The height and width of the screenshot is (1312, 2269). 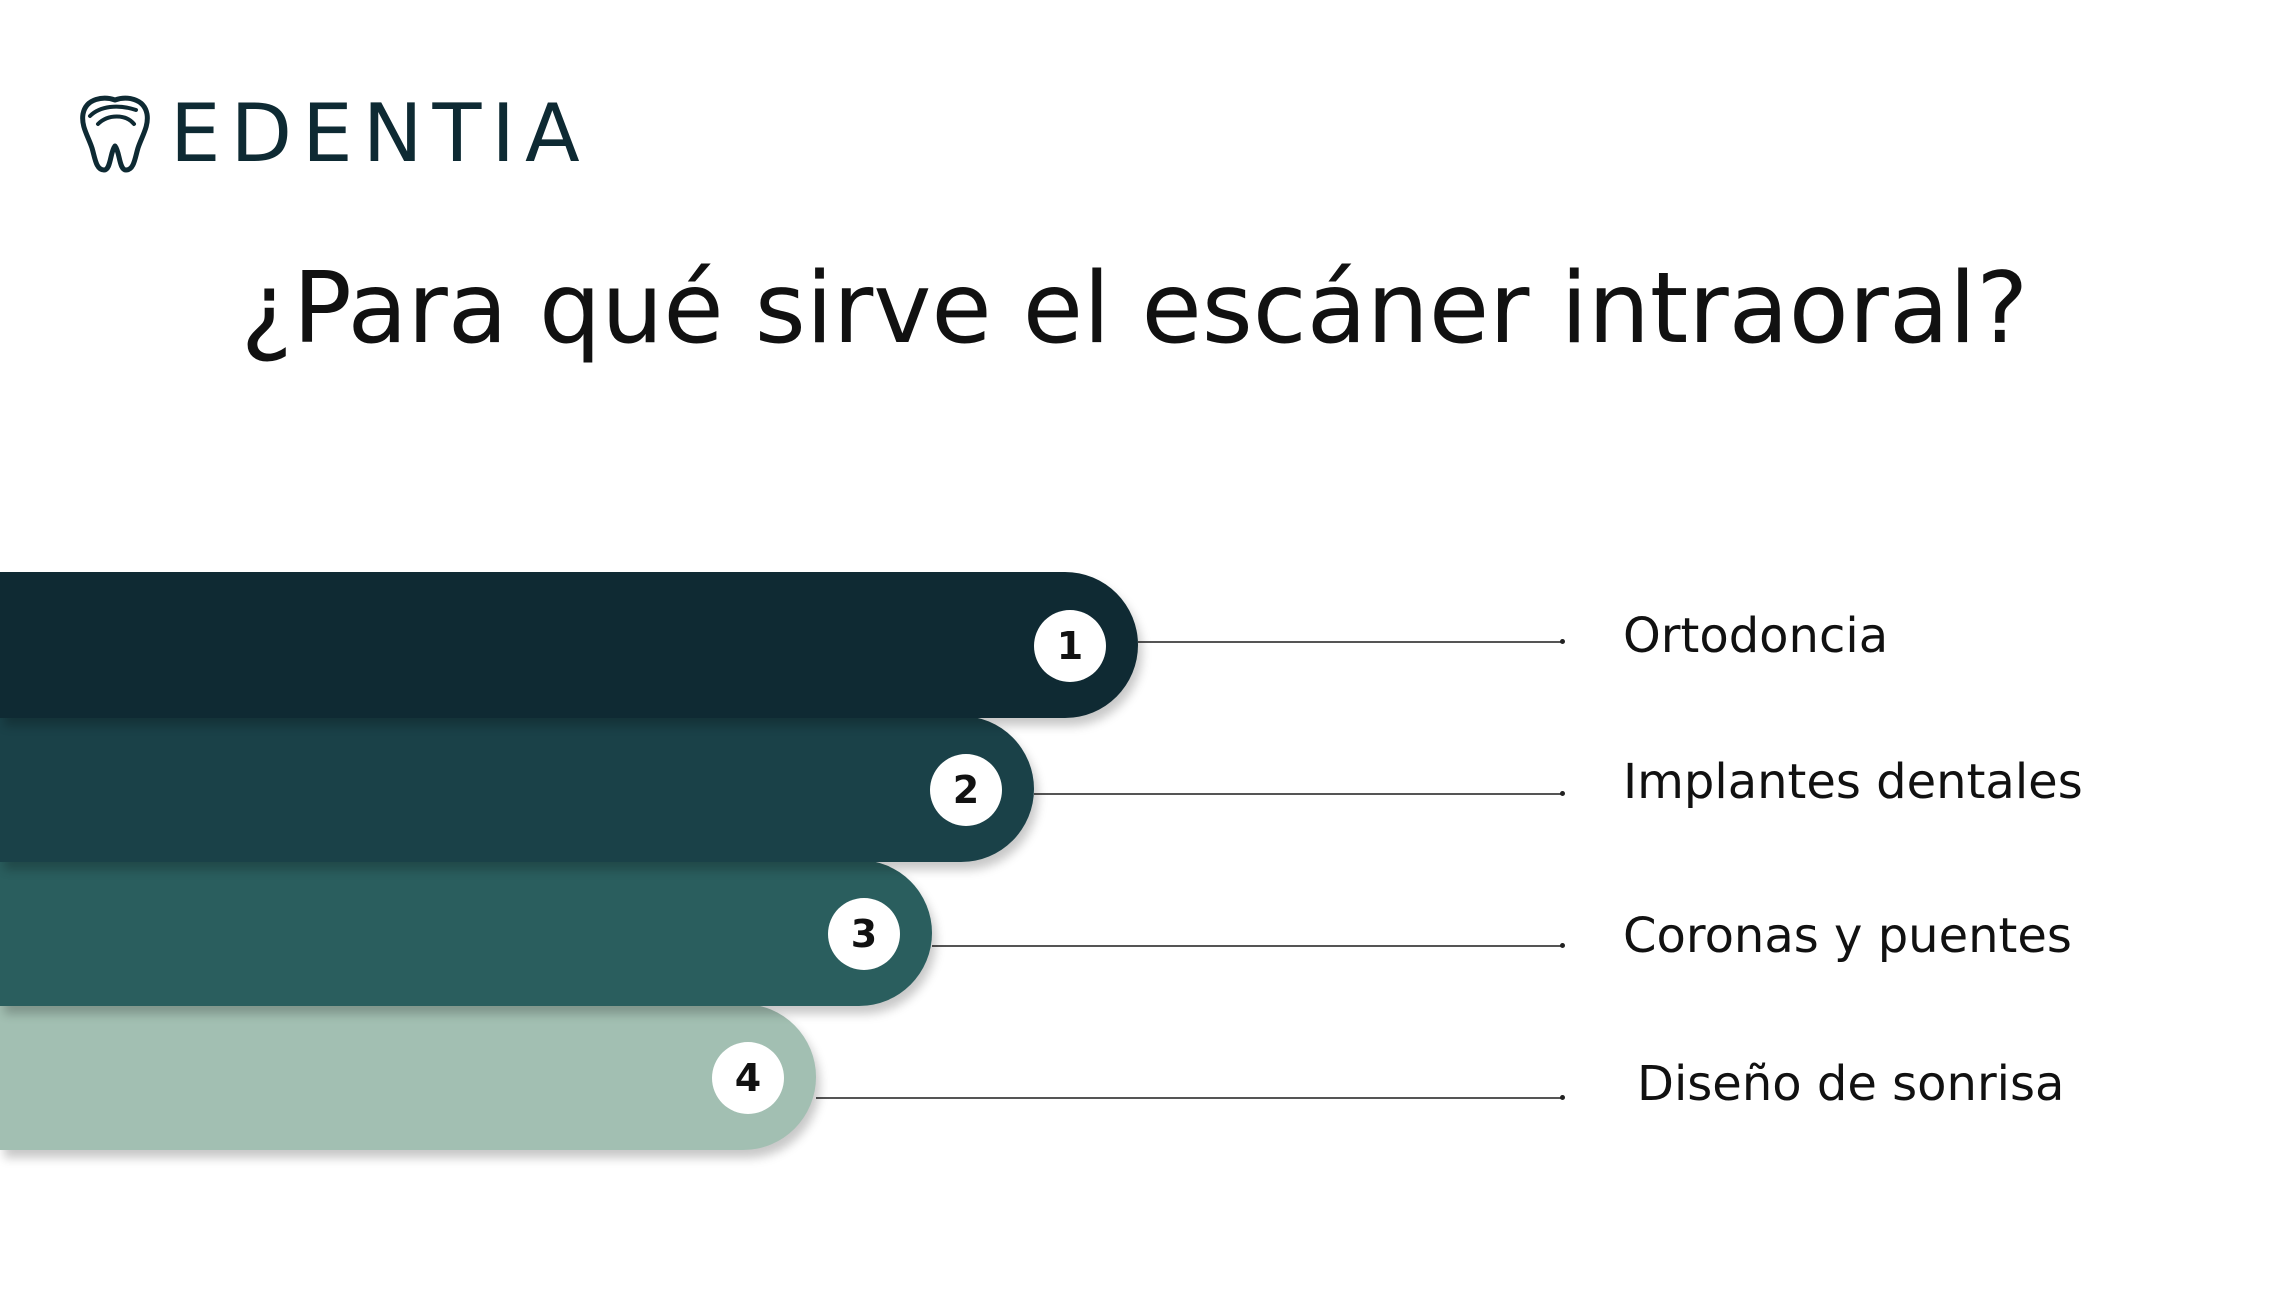 What do you see at coordinates (1853, 782) in the screenshot?
I see `step-label-2: Implantes dentales` at bounding box center [1853, 782].